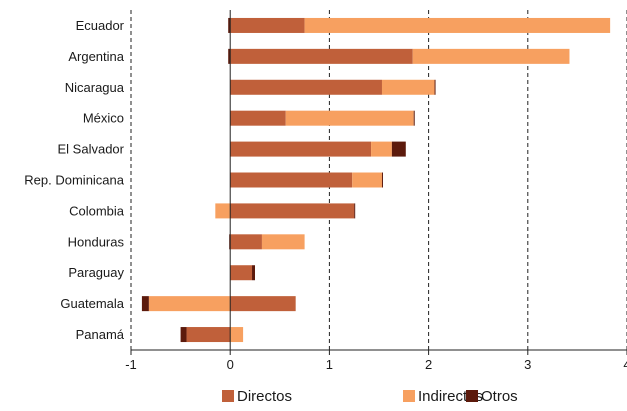  What do you see at coordinates (428, 364) in the screenshot?
I see `x-tick-label-3: 2` at bounding box center [428, 364].